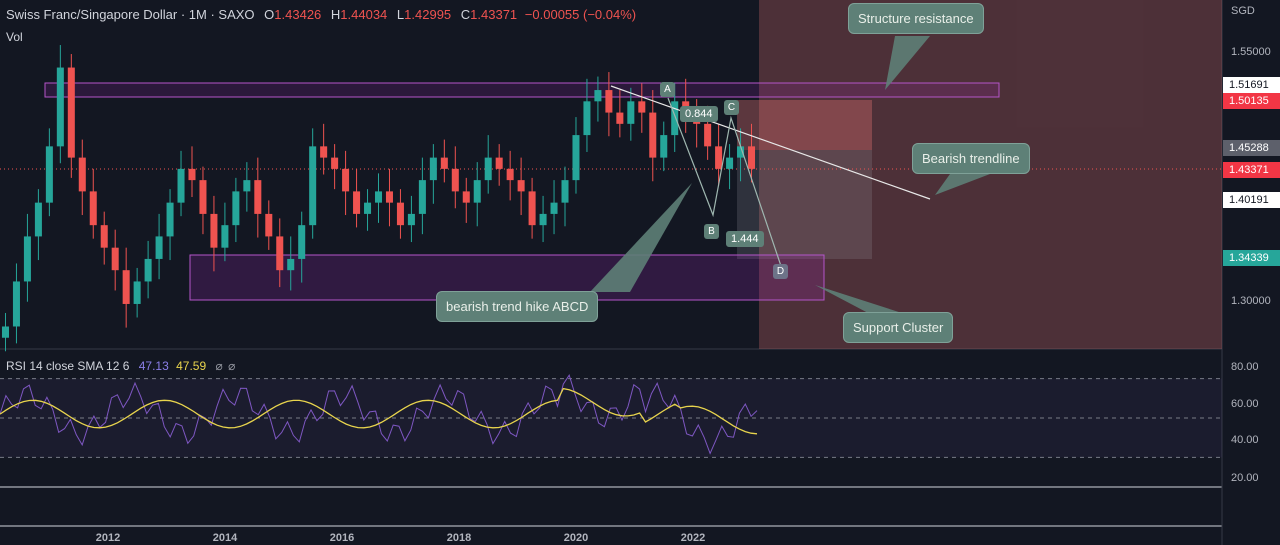 The image size is (1280, 545). I want to click on rsi-tick: 60.00, so click(1245, 404).